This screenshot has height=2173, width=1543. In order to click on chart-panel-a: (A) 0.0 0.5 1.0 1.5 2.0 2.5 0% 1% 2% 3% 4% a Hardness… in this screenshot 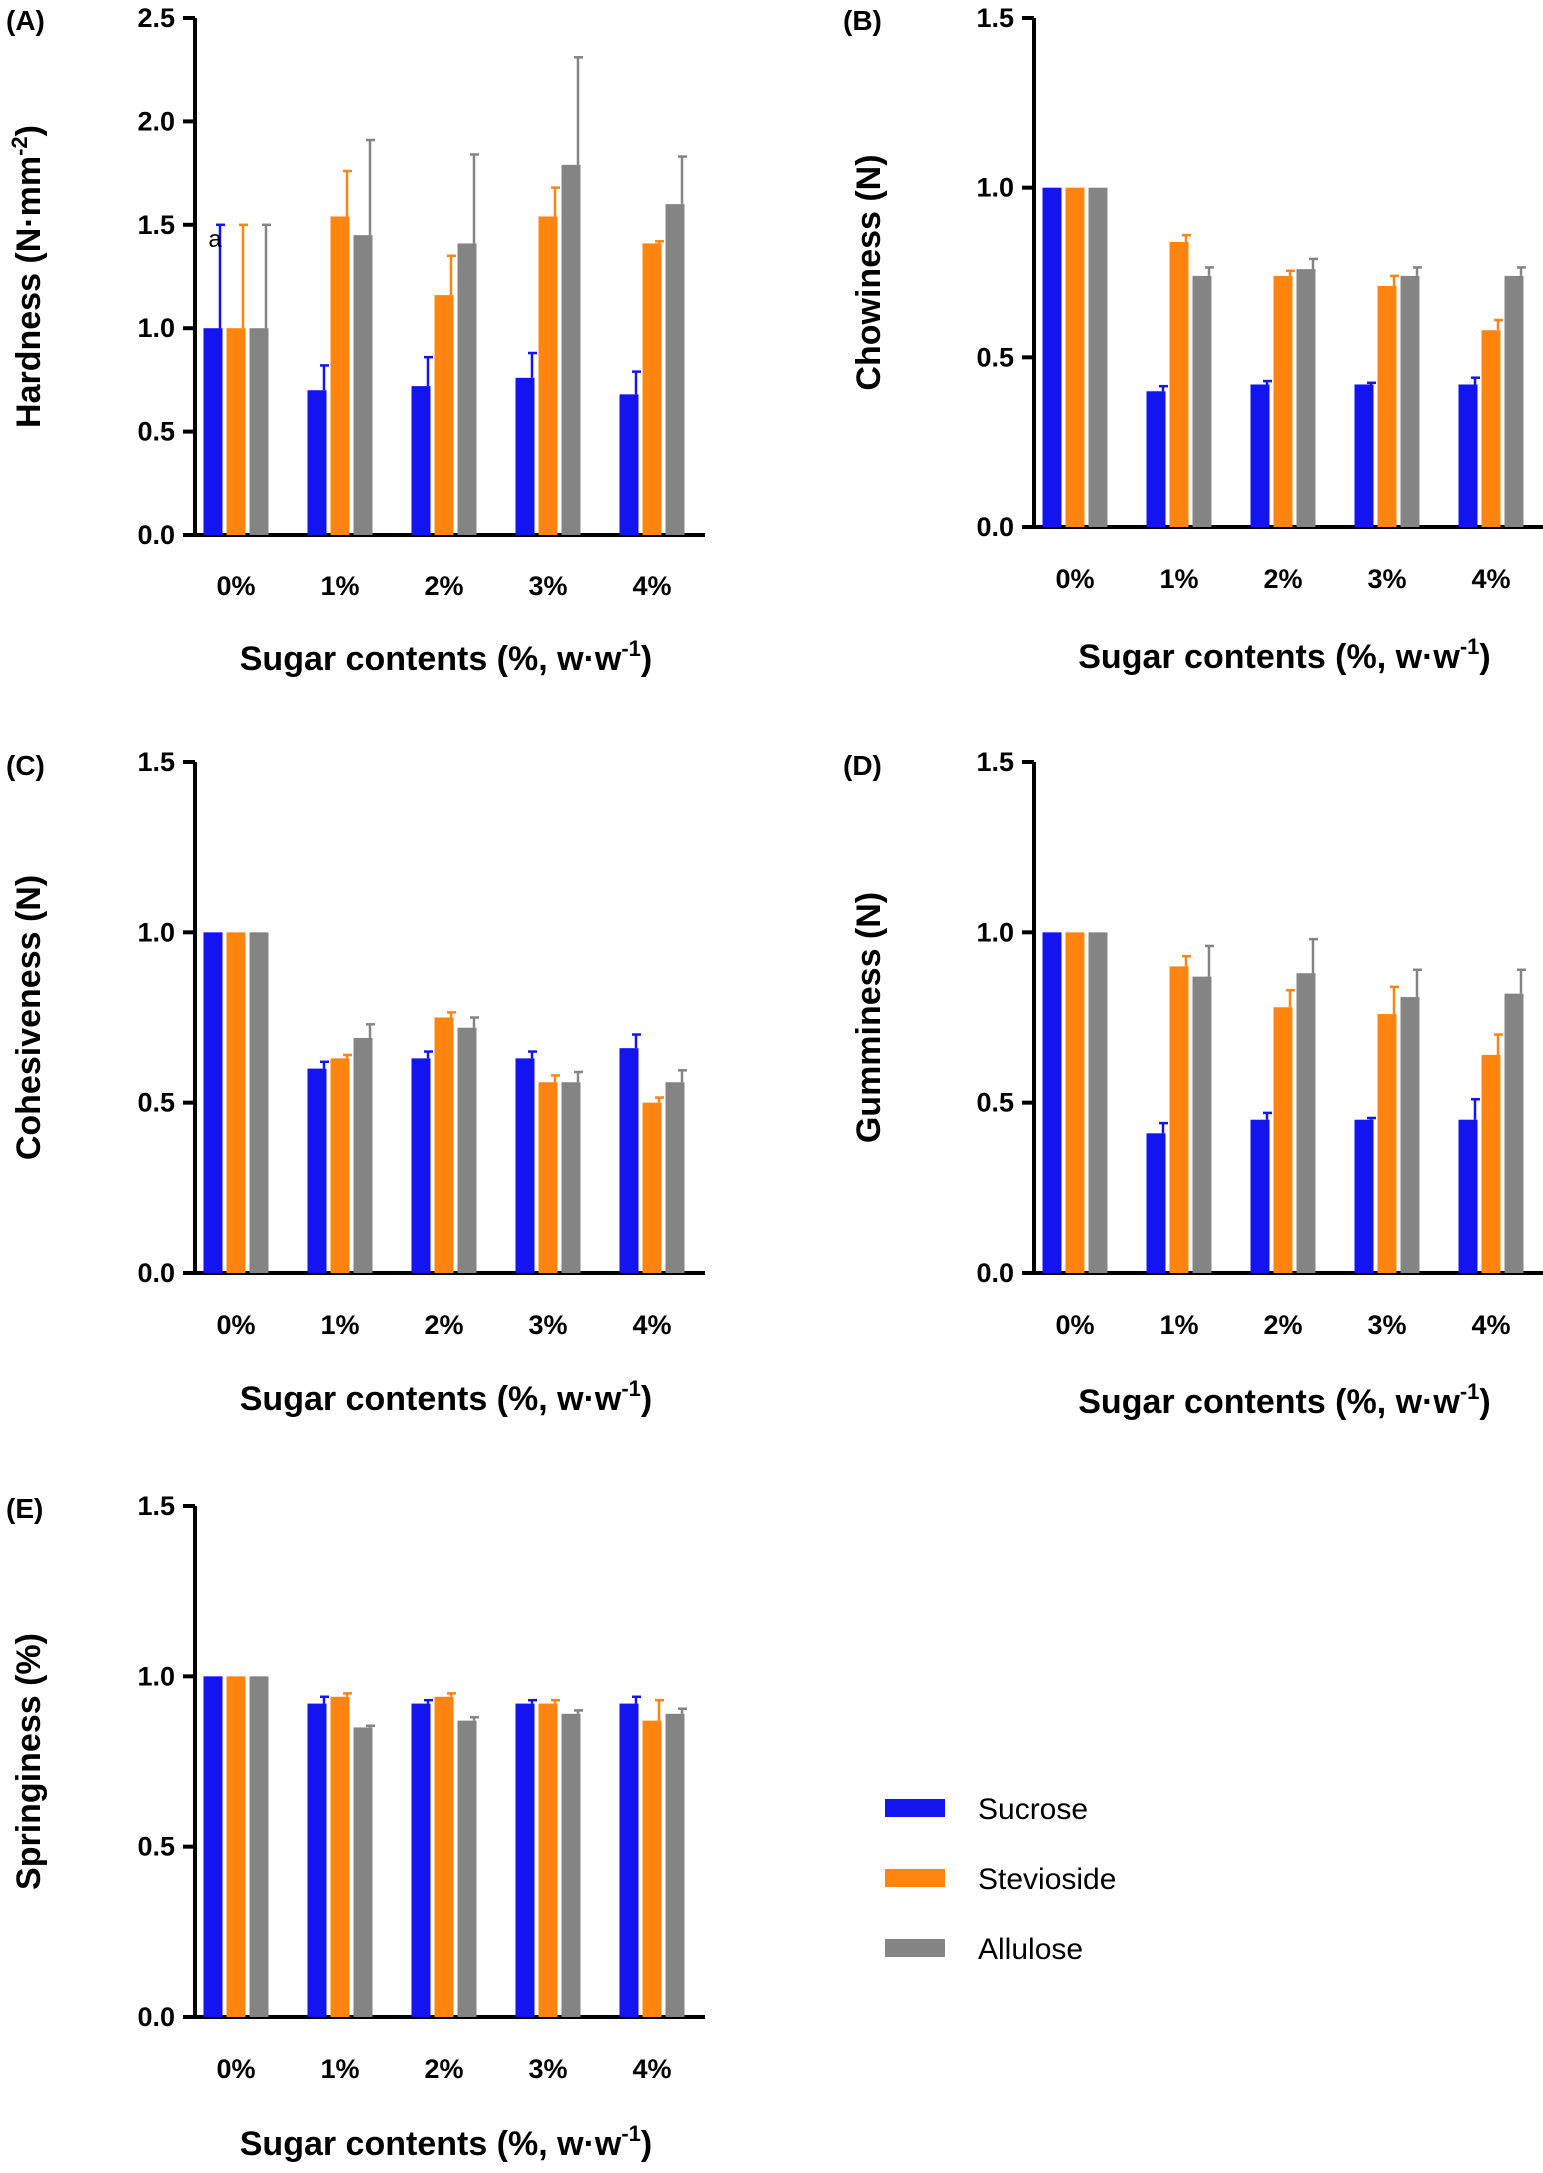, I will do `click(355, 340)`.